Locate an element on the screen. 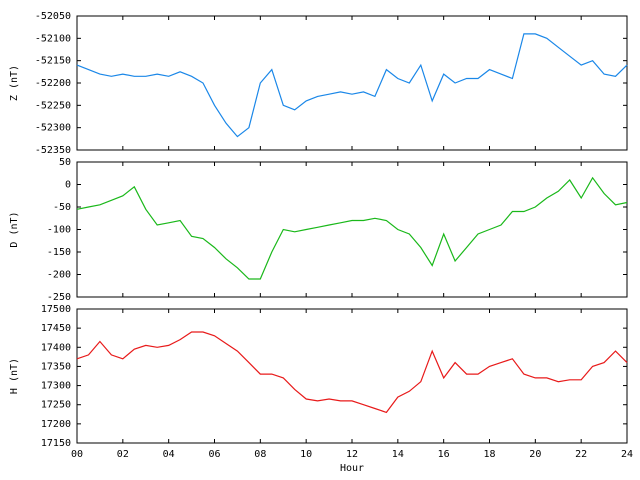 Image resolution: width=640 pixels, height=480 pixels. x-tick-label: 00 is located at coordinates (77, 454).